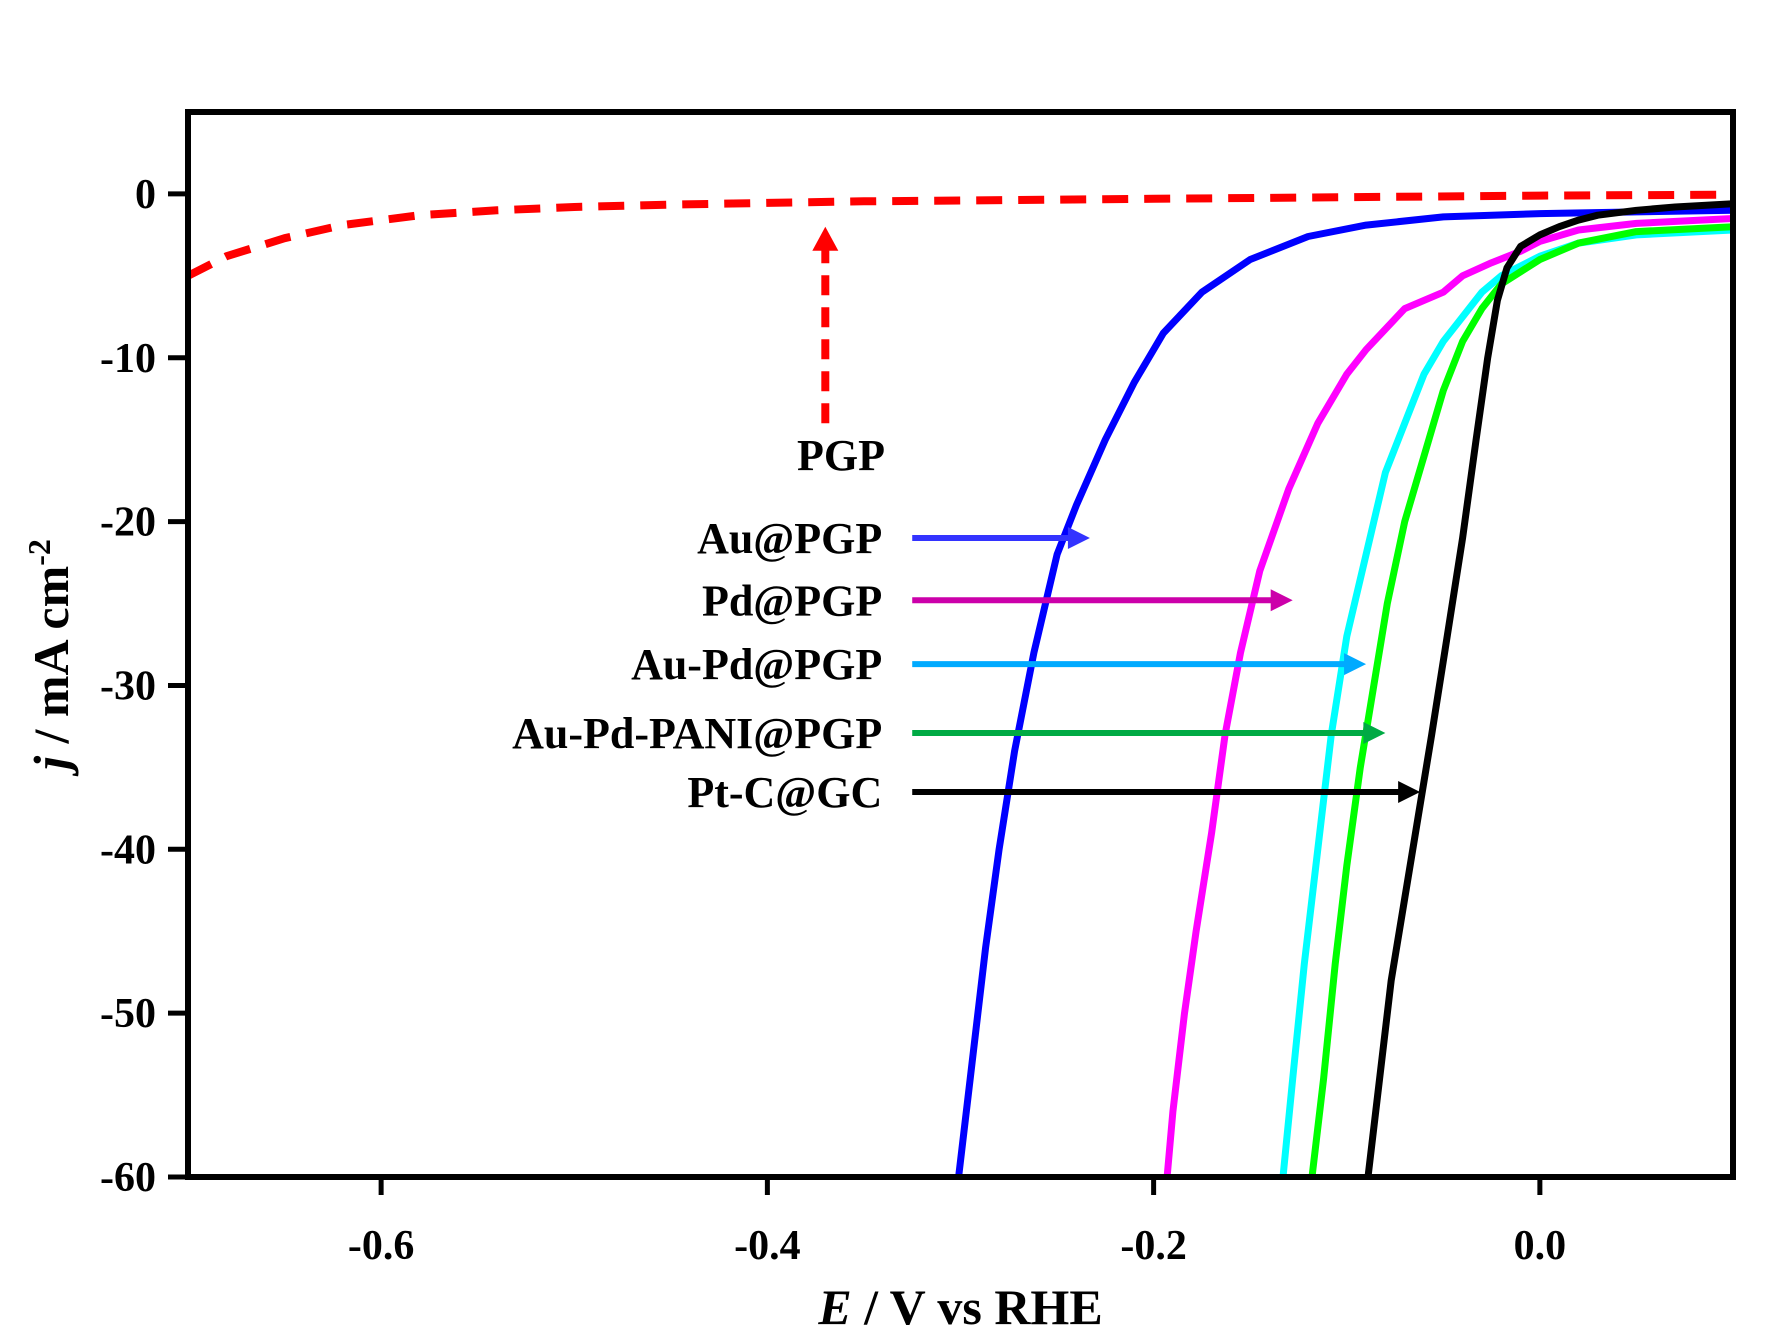 This screenshot has width=1770, height=1329. Describe the element at coordinates (792, 600) in the screenshot. I see `annotation-label: Pd@PGP` at that location.